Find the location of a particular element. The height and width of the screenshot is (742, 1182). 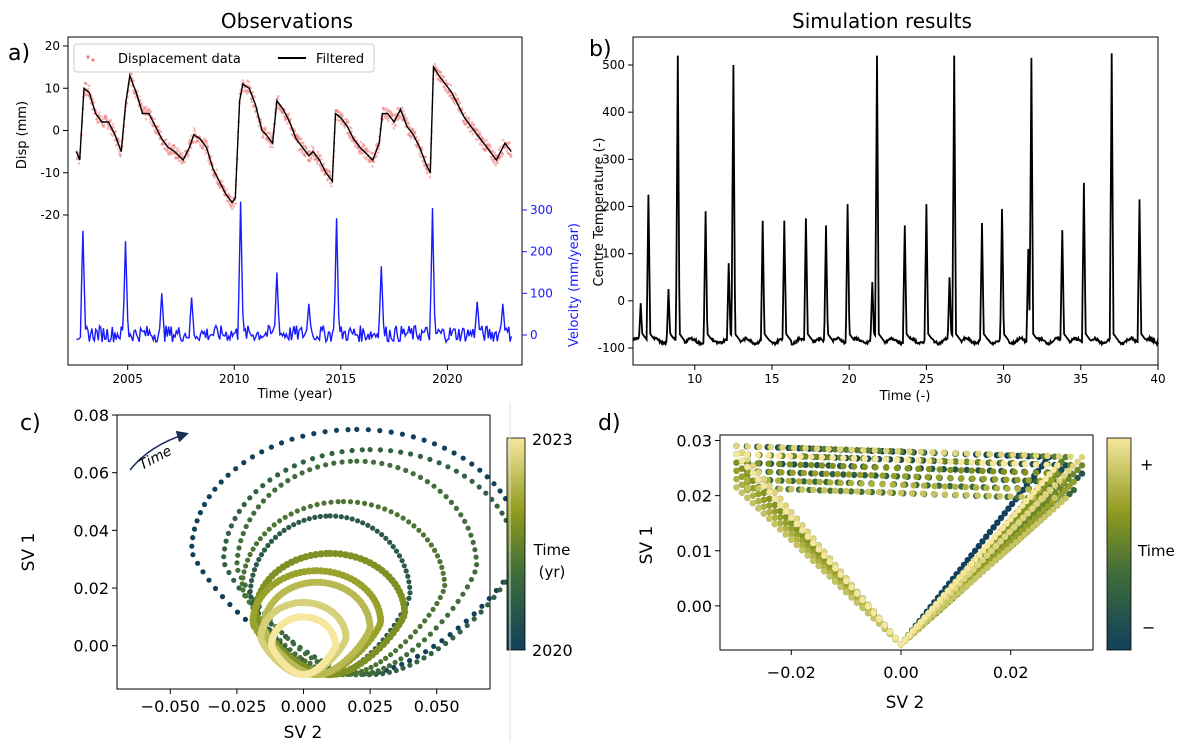

velocity-plot is located at coordinates (294, 273).